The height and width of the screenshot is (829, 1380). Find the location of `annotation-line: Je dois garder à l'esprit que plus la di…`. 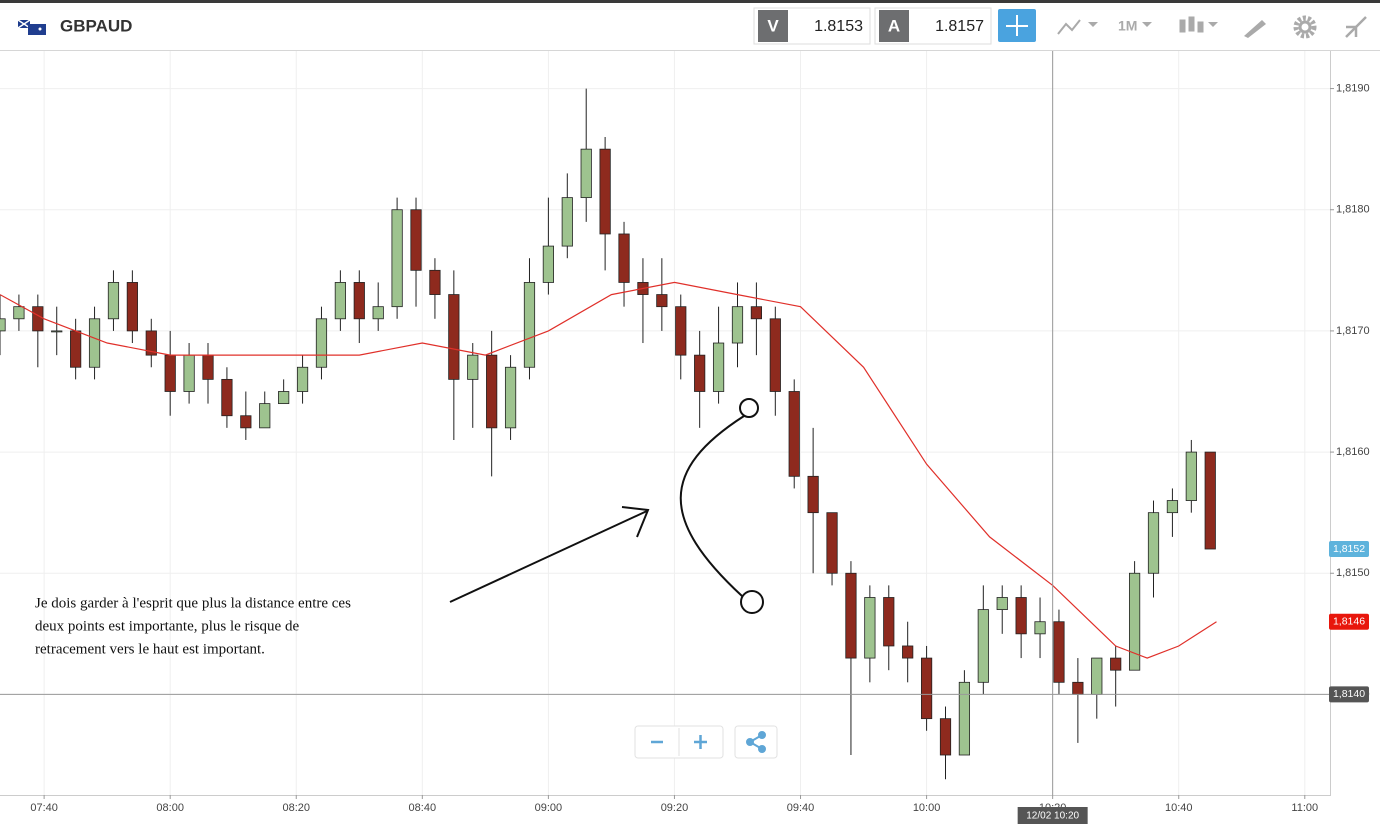

annotation-line: Je dois garder à l'esprit que plus la di… is located at coordinates (193, 603).